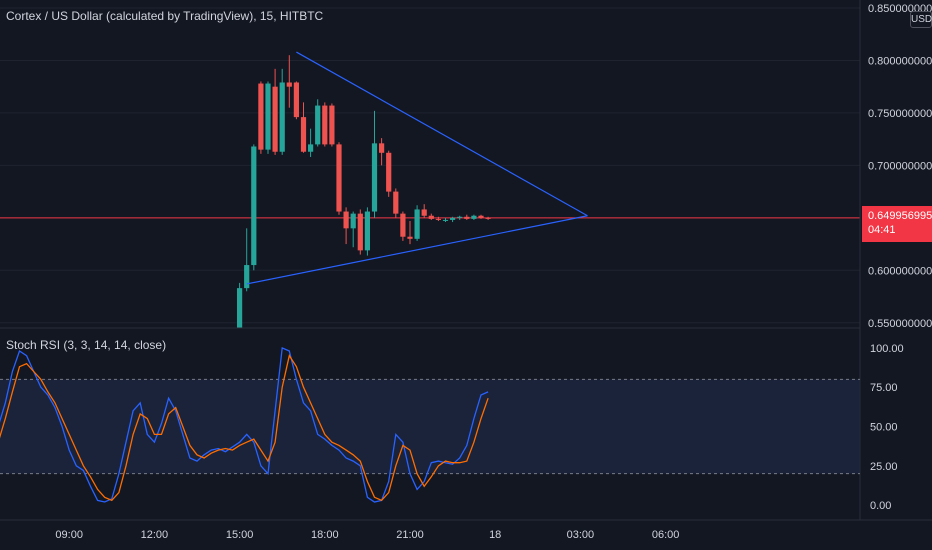 Image resolution: width=932 pixels, height=550 pixels. What do you see at coordinates (880, 506) in the screenshot?
I see `stoch-tick-label: 0.00` at bounding box center [880, 506].